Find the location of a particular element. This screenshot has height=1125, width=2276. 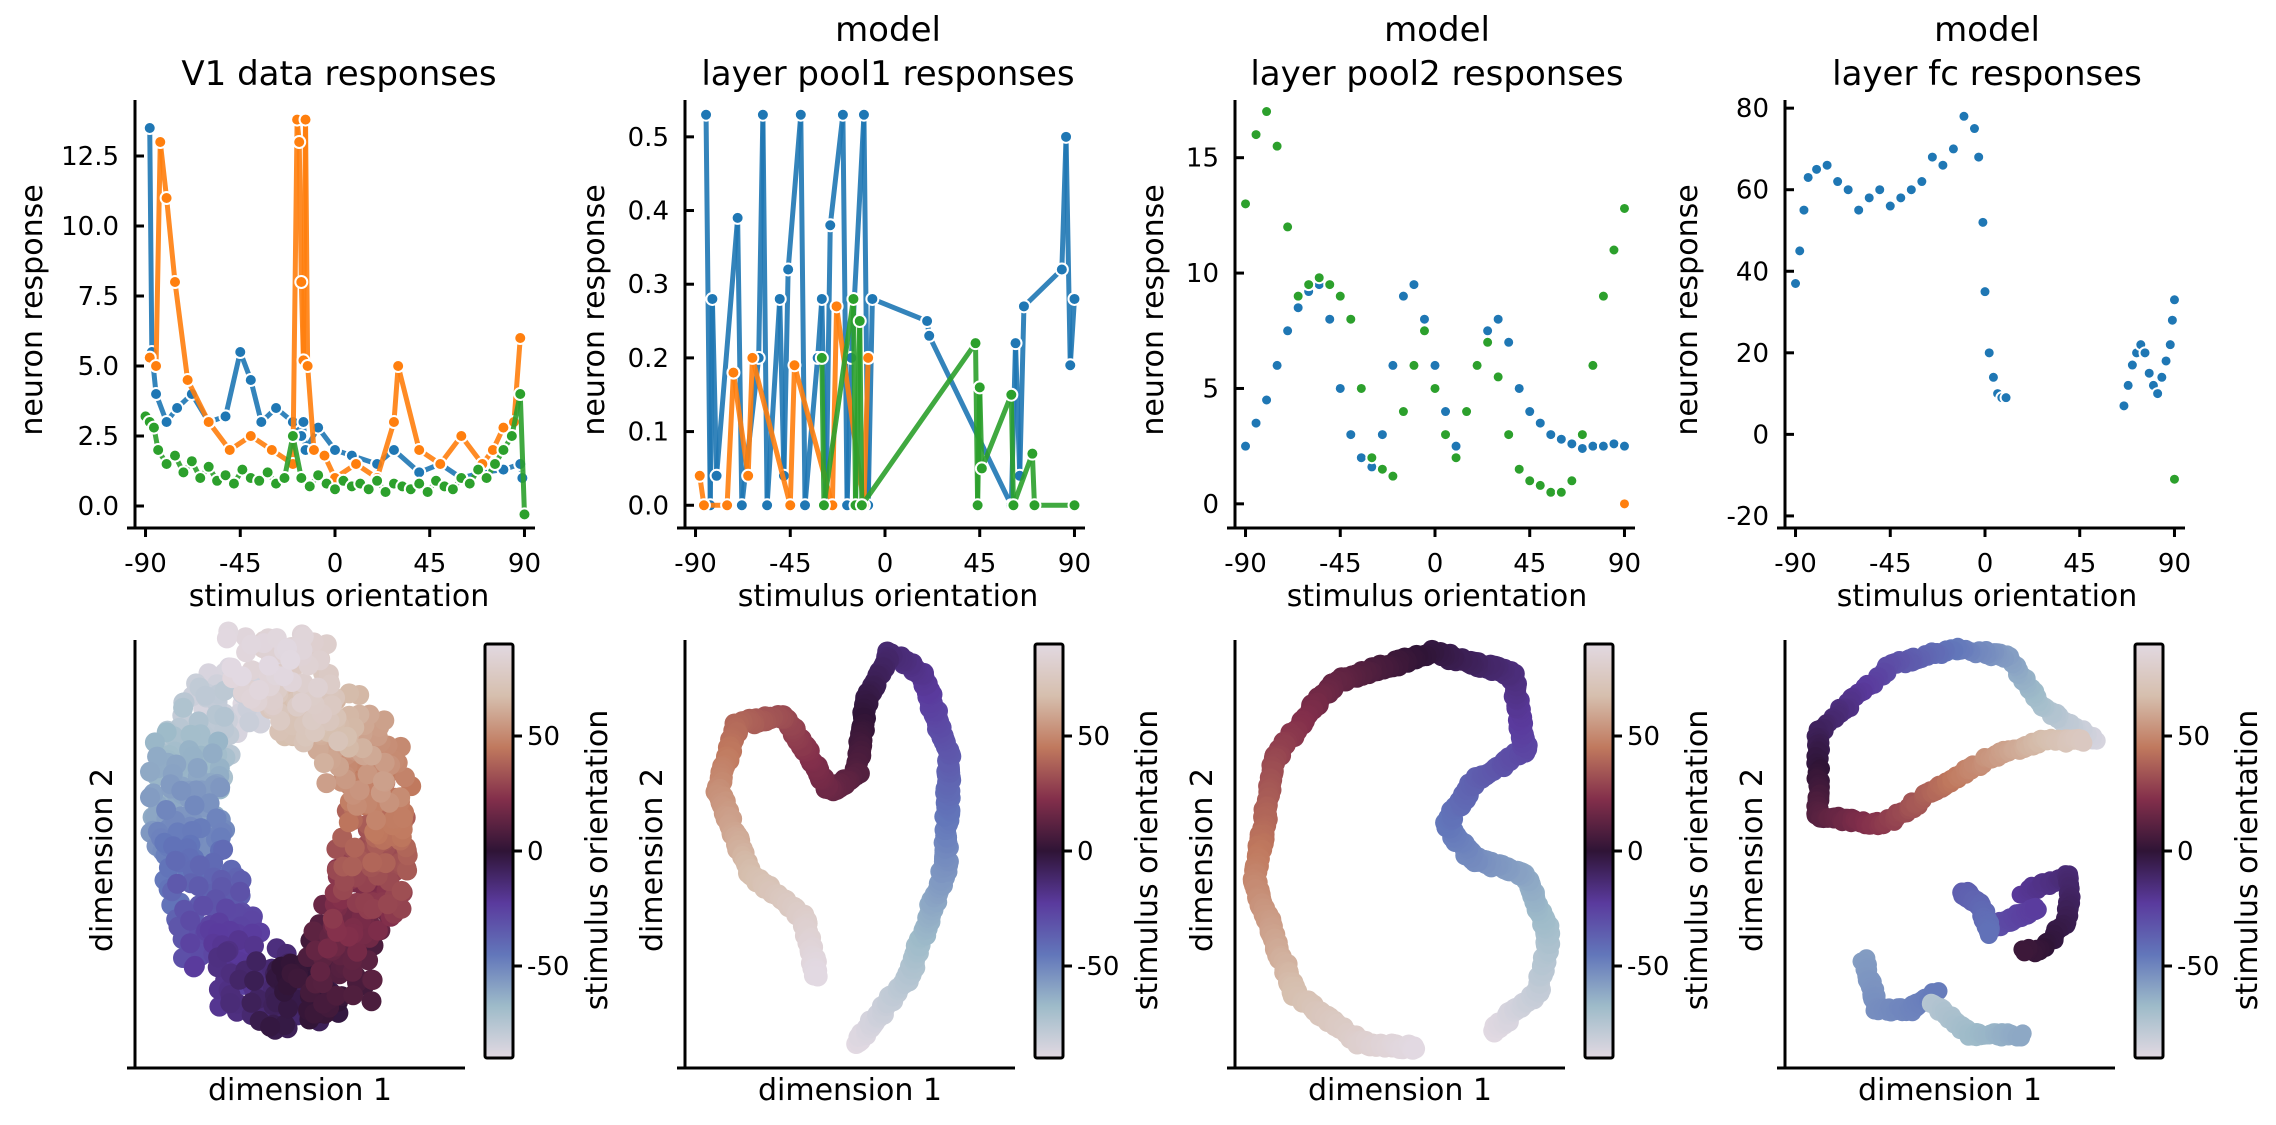

y-tick-label: 0 is located at coordinates (1760, 435).